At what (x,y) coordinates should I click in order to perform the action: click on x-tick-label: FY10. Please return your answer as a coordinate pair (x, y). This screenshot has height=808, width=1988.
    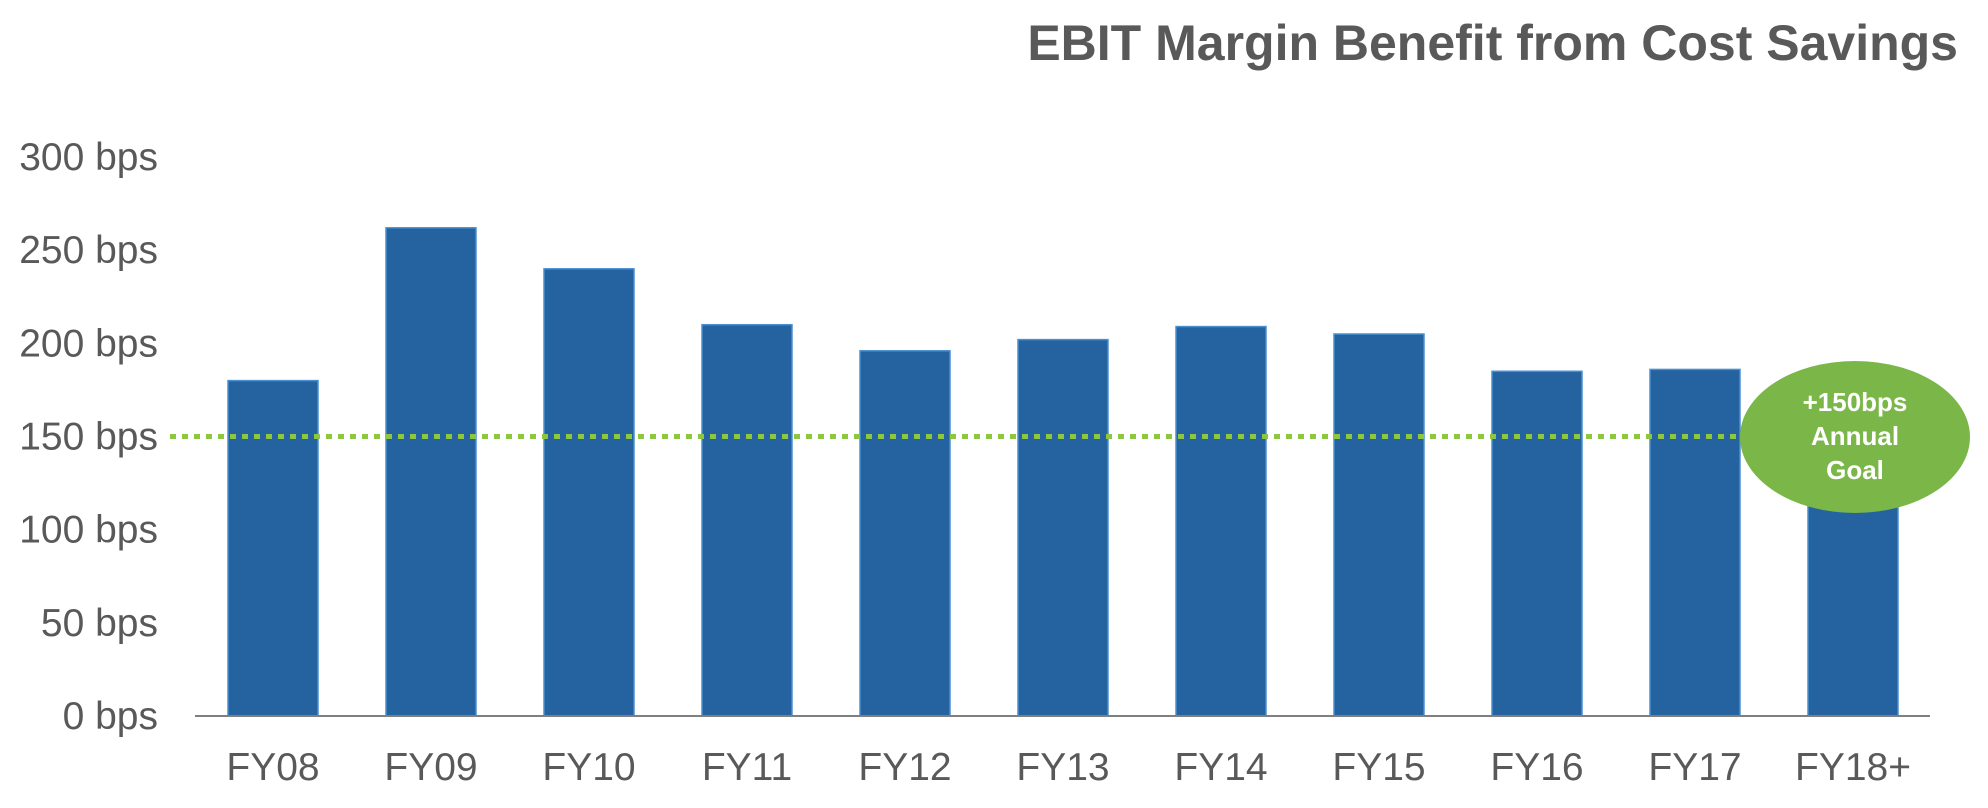
    Looking at the image, I should click on (588, 767).